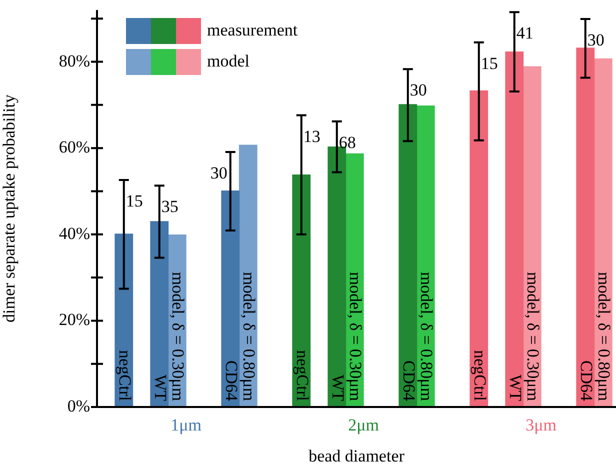 This screenshot has height=469, width=616. What do you see at coordinates (525, 33) in the screenshot?
I see `annotation: 41` at bounding box center [525, 33].